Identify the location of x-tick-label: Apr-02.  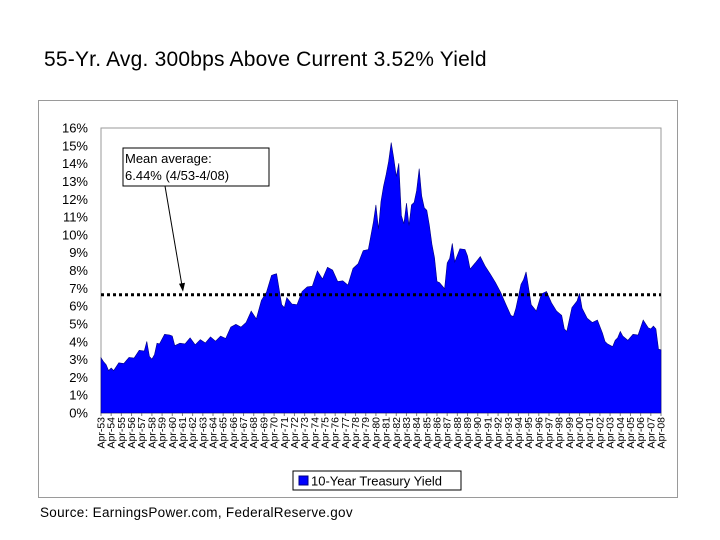
(600, 433).